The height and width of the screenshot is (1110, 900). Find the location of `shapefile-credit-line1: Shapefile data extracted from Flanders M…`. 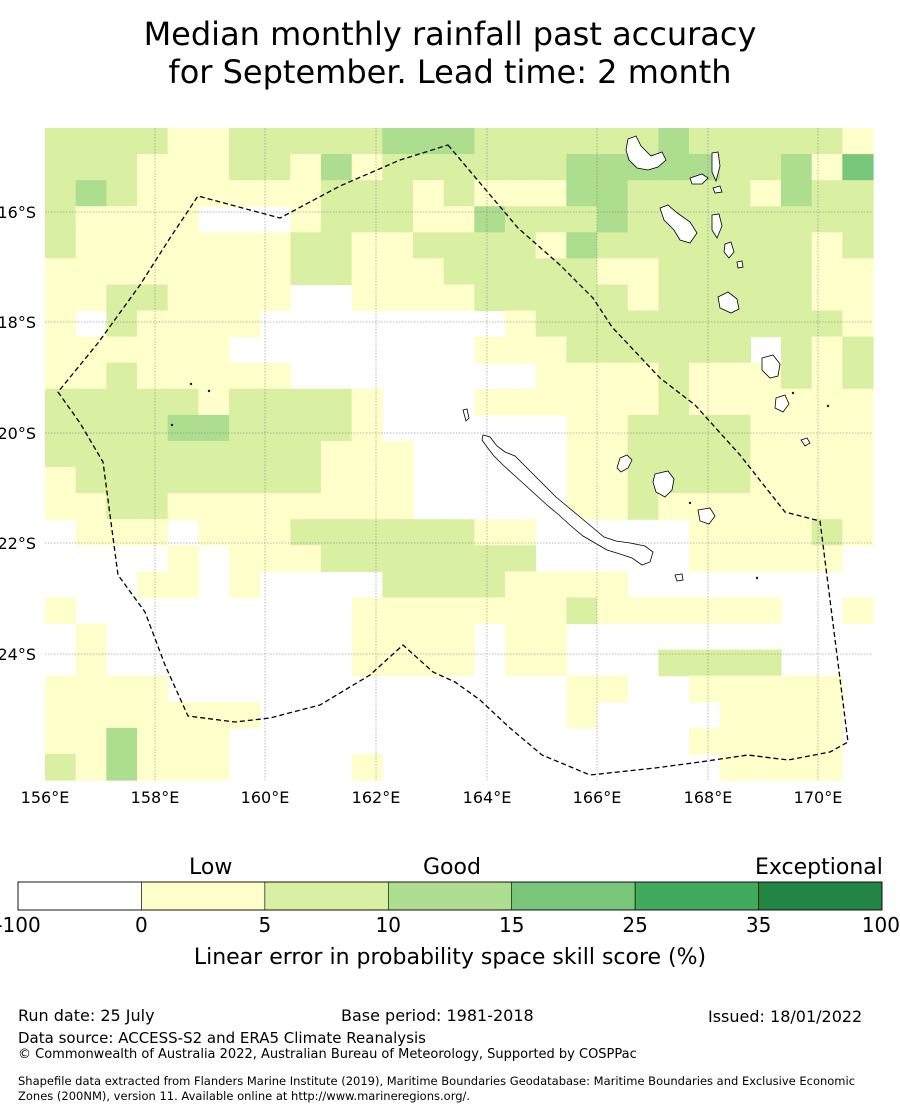

shapefile-credit-line1: Shapefile data extracted from Flanders M… is located at coordinates (437, 1081).